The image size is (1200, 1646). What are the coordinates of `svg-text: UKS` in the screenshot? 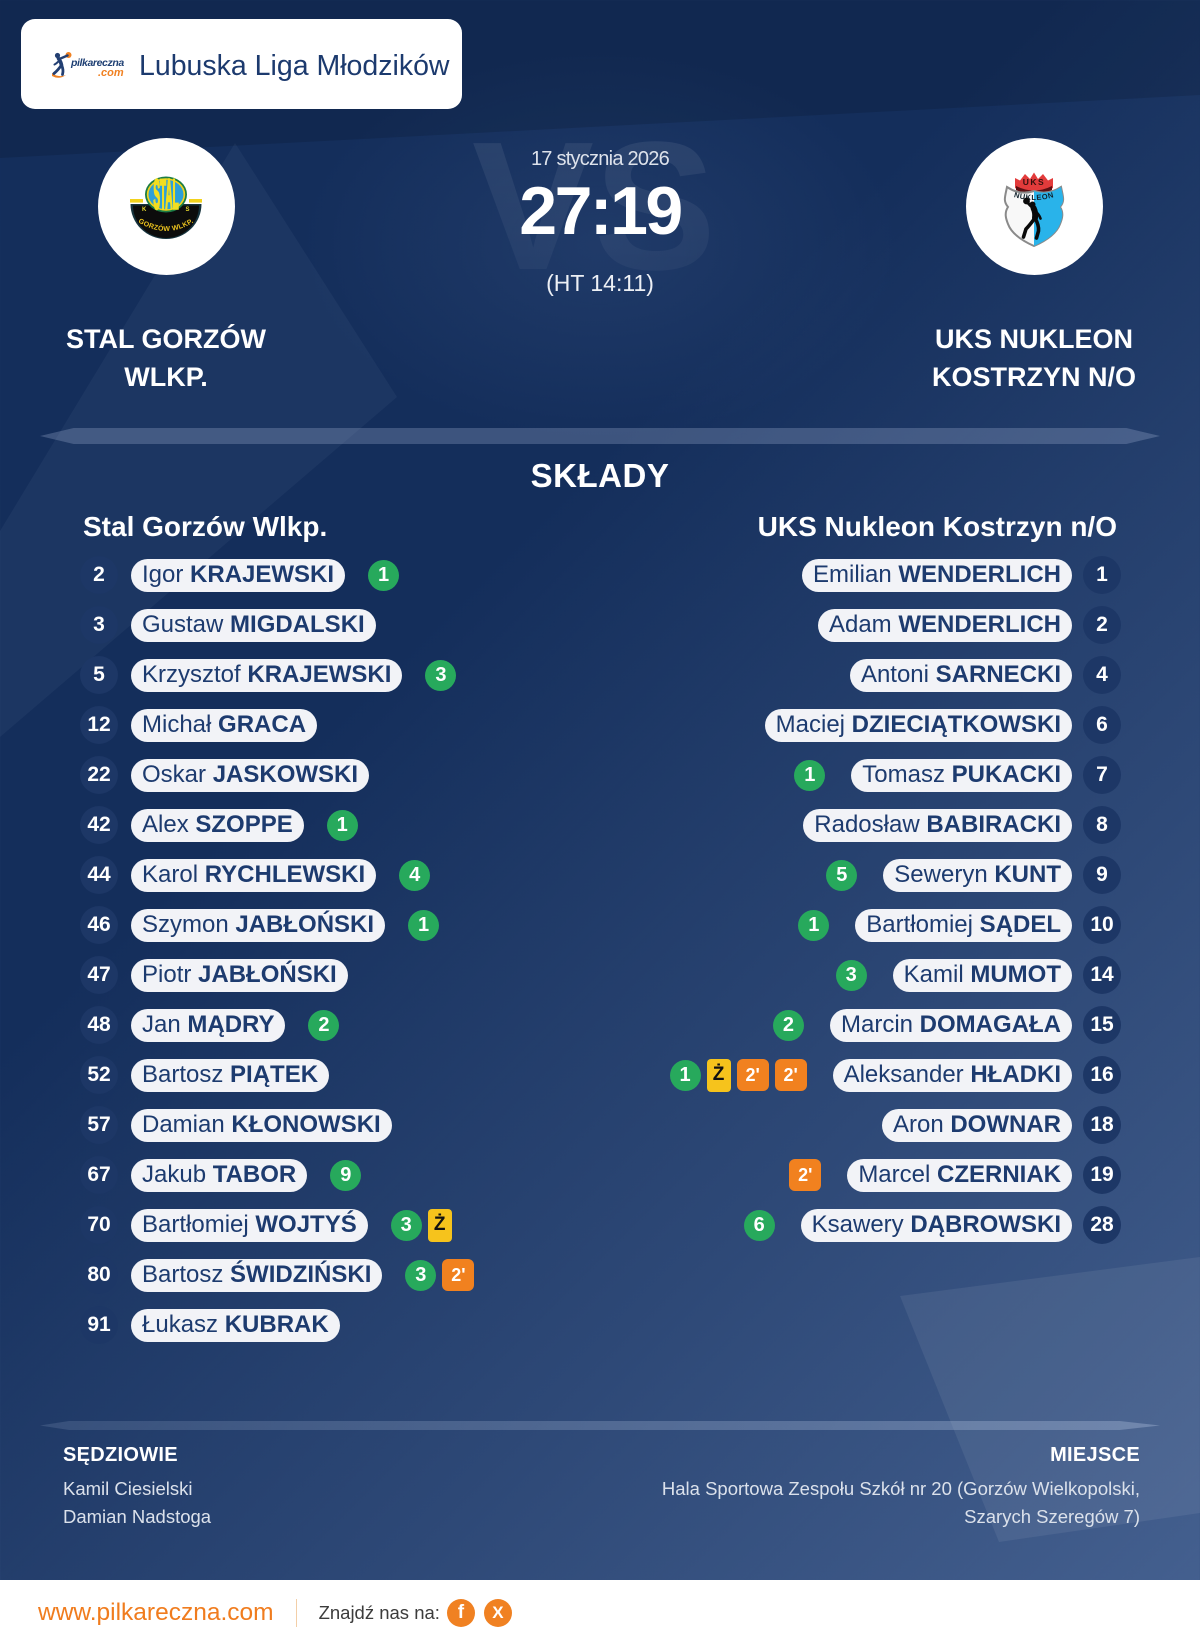 It's located at (1034, 182).